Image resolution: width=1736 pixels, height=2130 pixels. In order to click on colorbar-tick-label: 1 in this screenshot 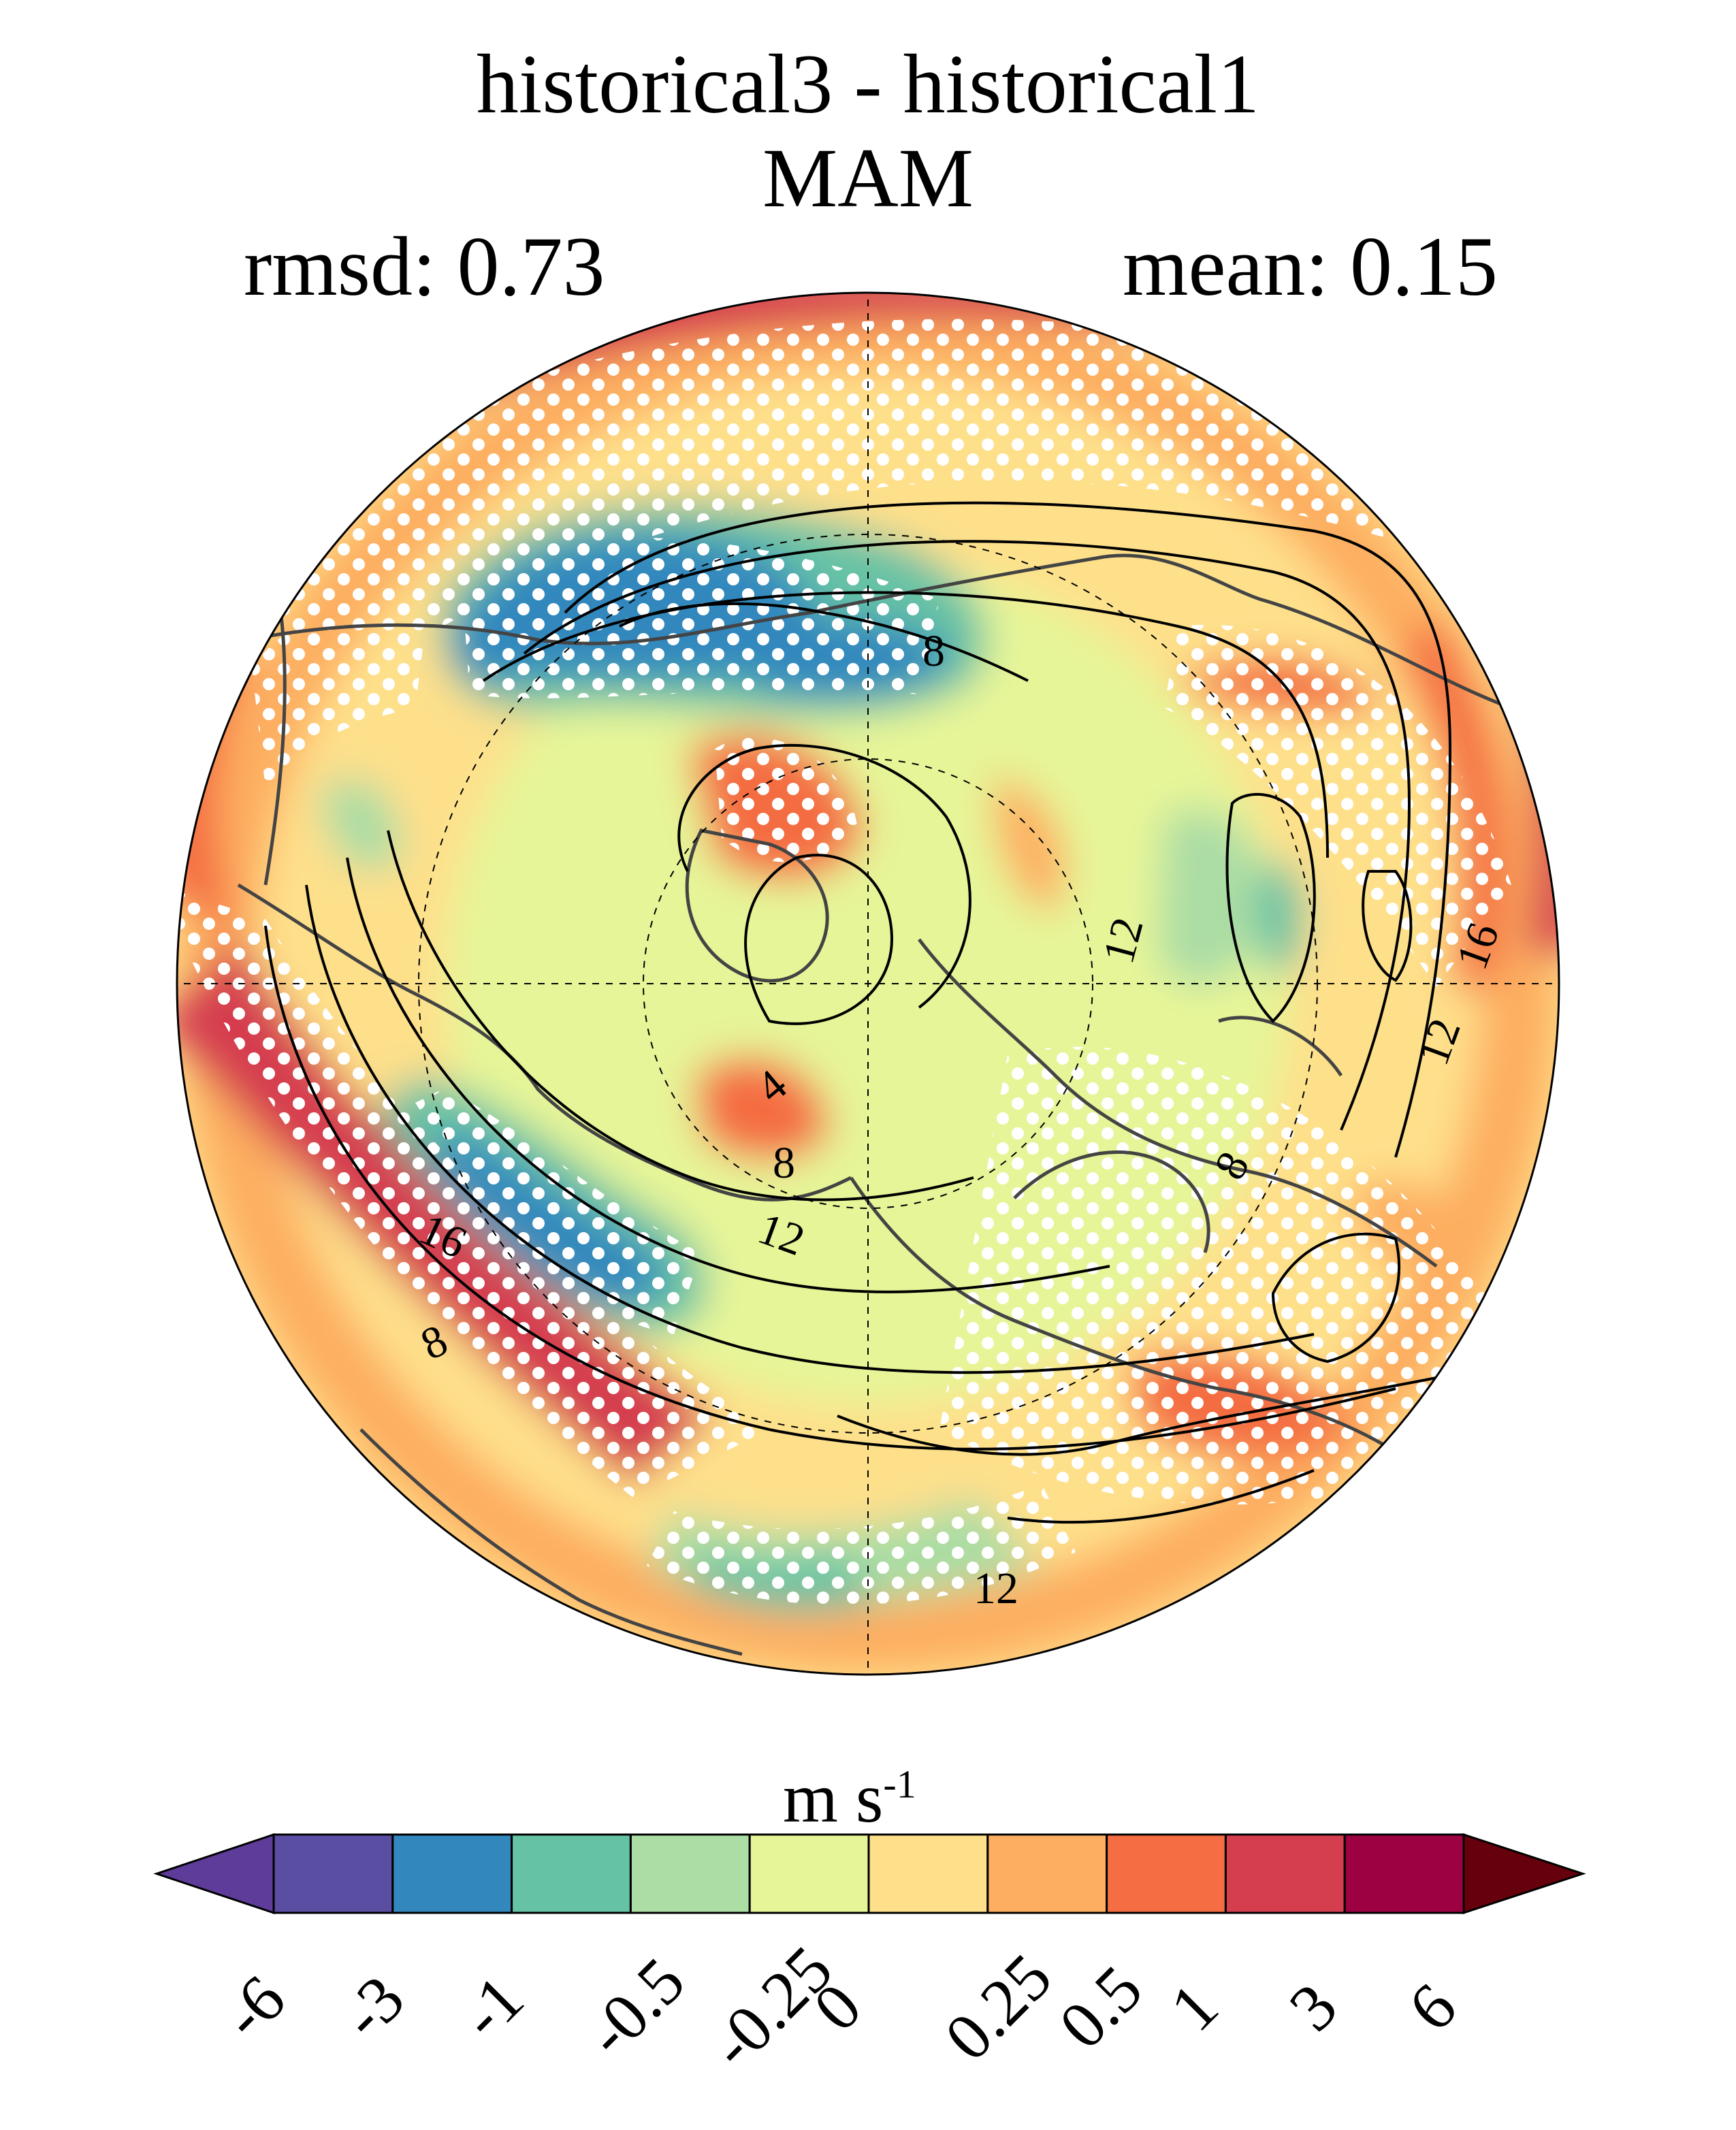, I will do `click(1195, 2007)`.